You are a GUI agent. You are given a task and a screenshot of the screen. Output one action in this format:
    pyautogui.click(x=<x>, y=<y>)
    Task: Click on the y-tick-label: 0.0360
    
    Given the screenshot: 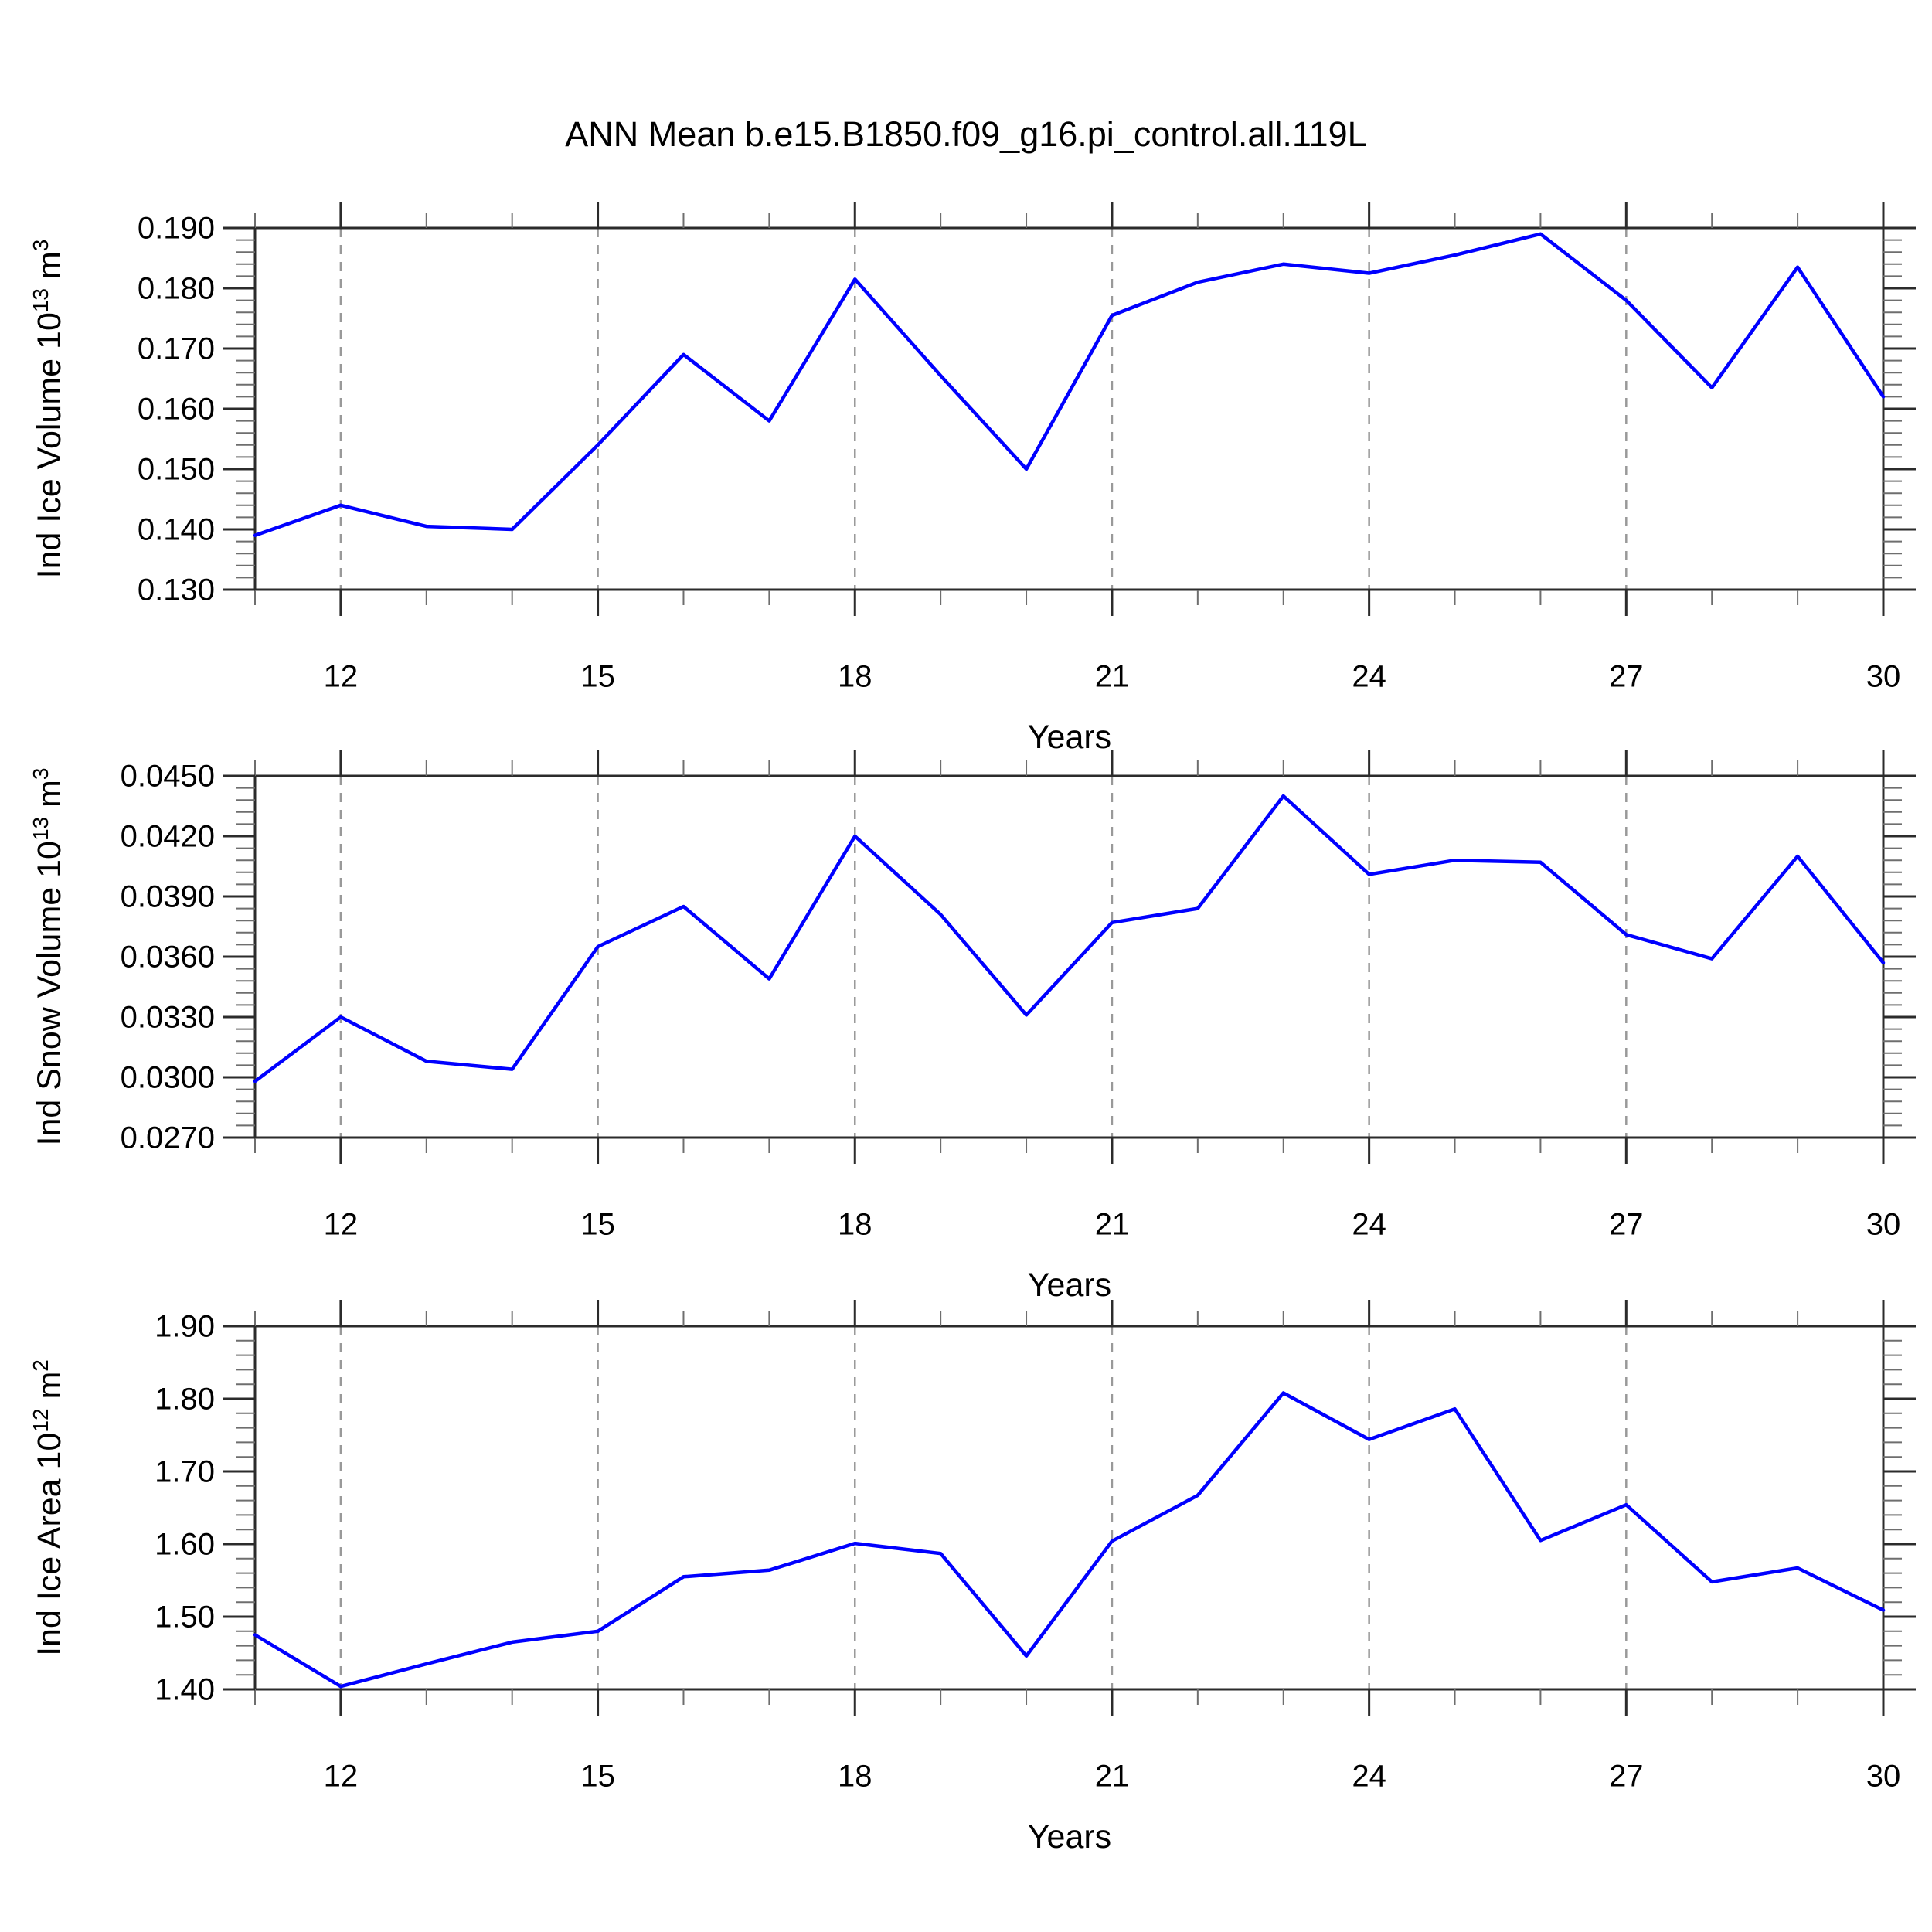 What is the action you would take?
    pyautogui.click(x=168, y=957)
    